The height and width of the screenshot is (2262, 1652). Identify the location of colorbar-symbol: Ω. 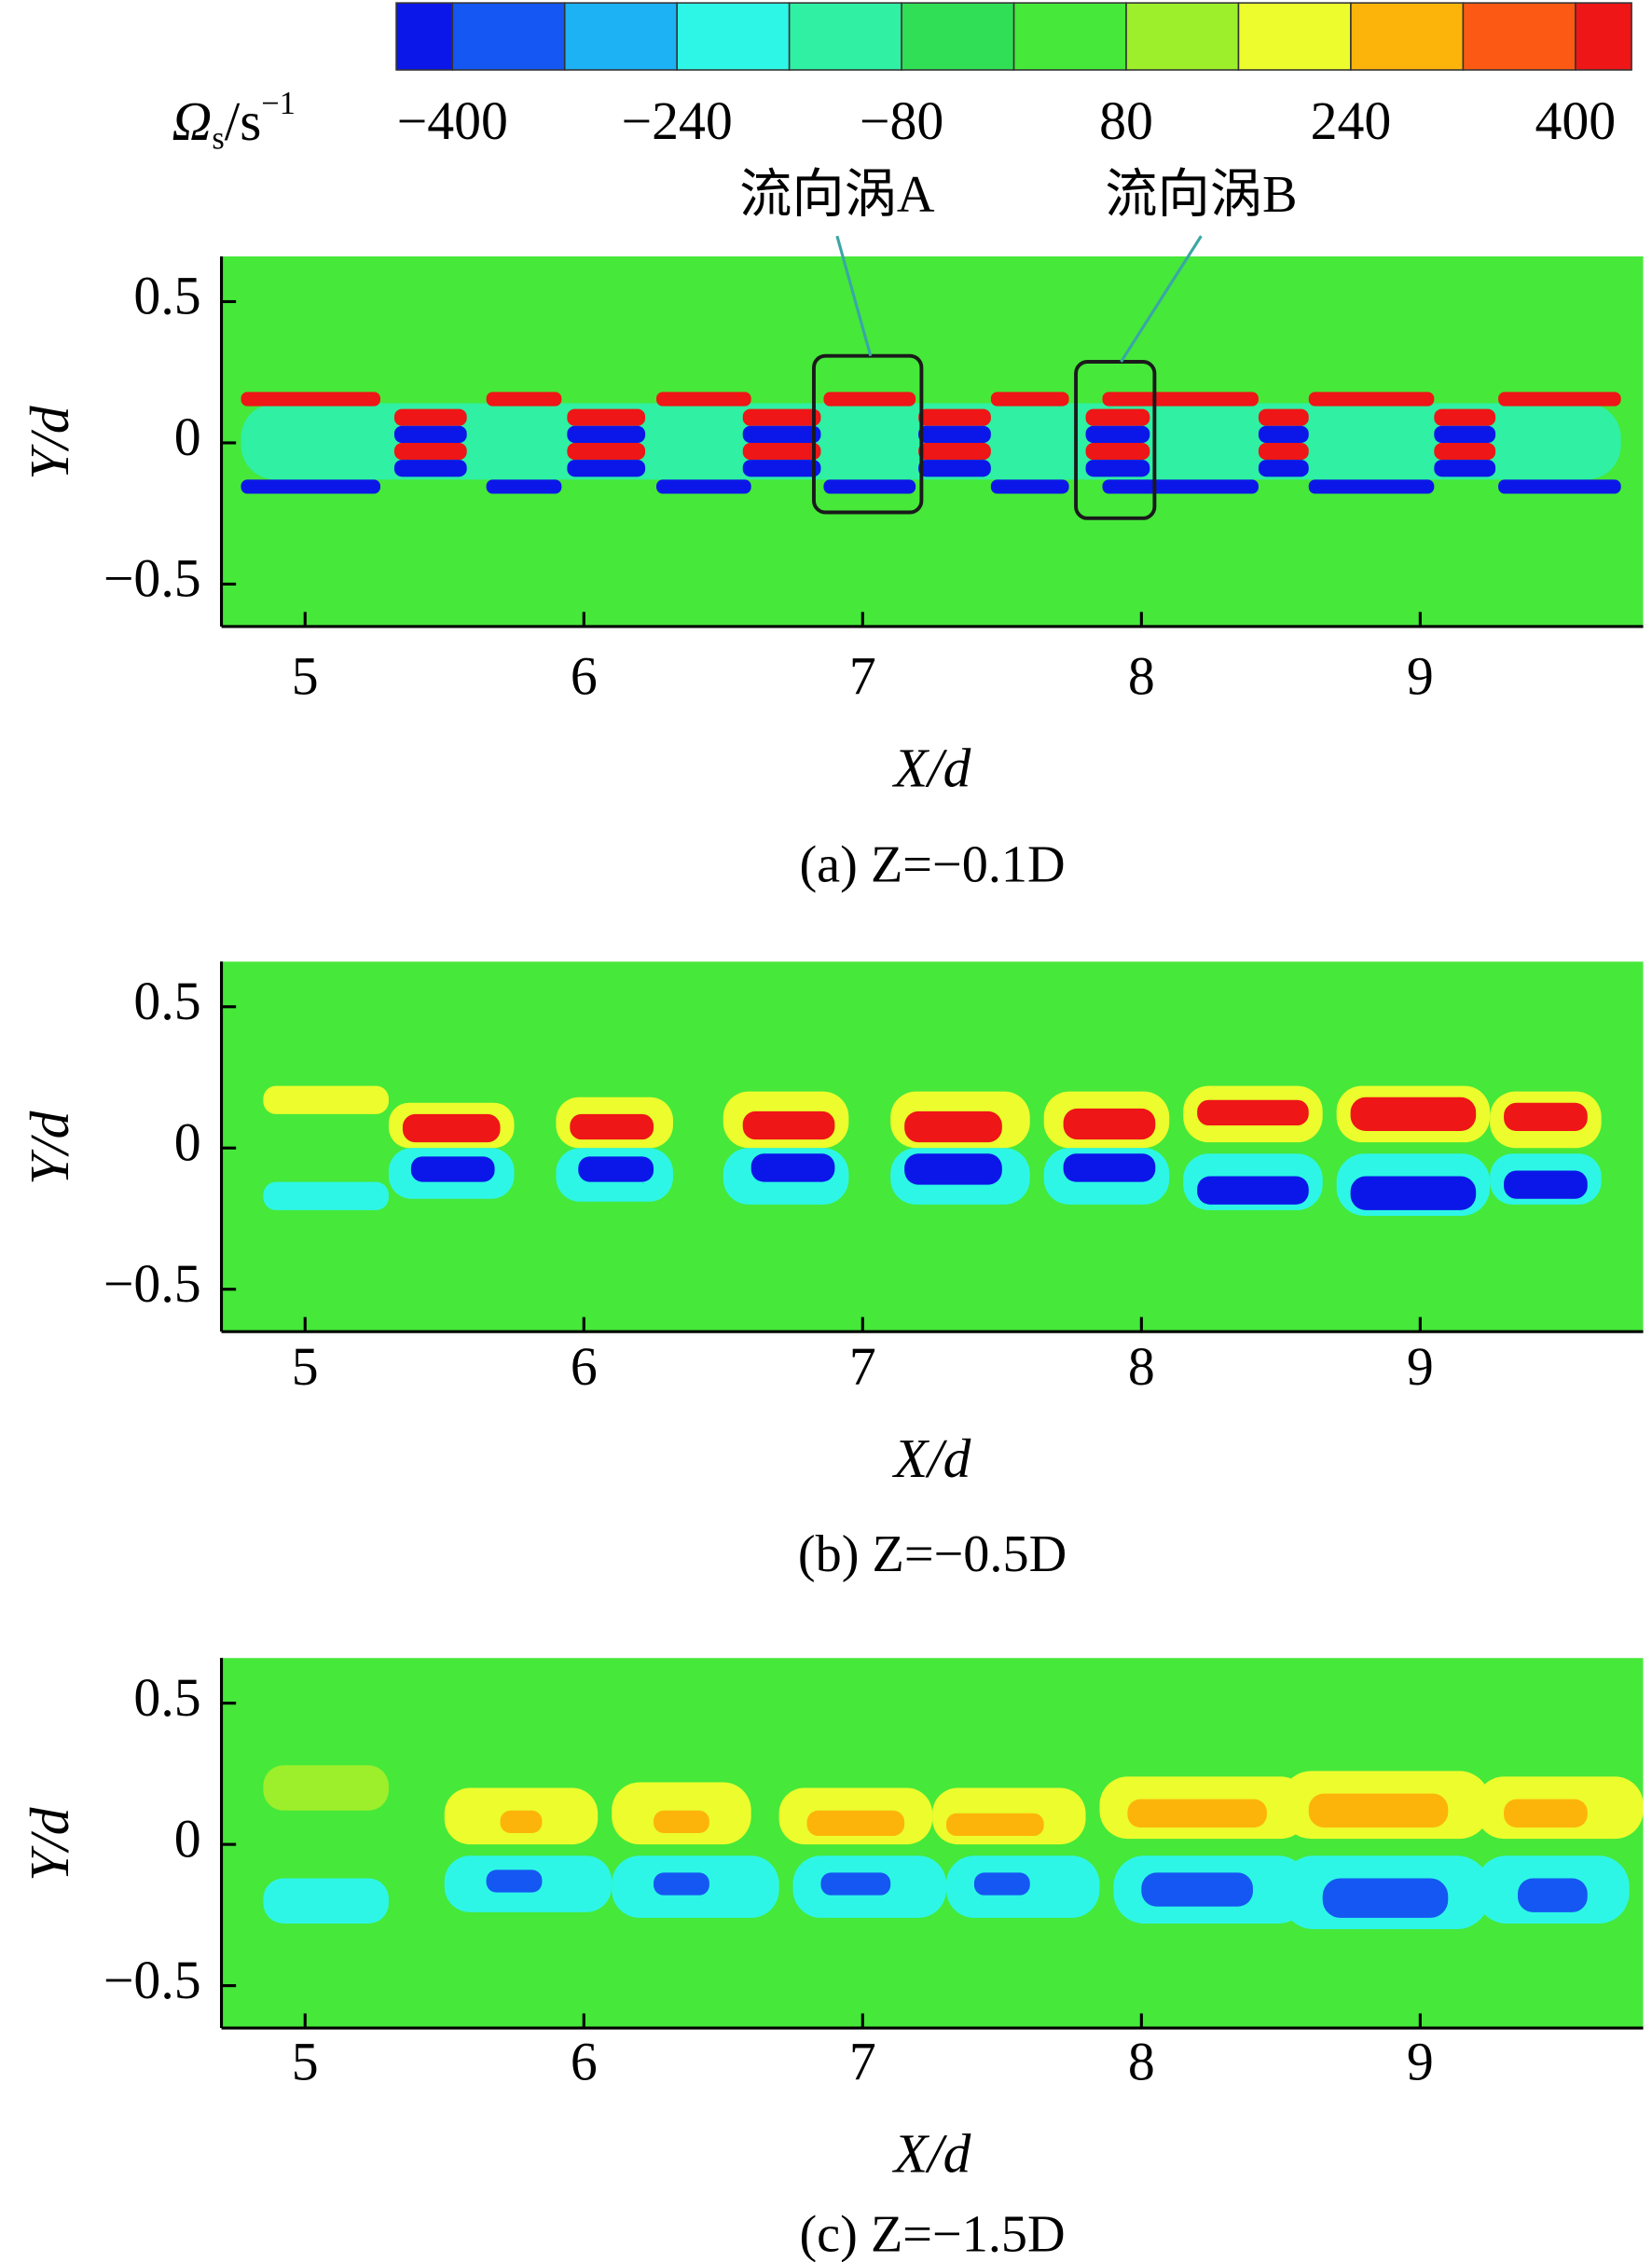
(192, 121).